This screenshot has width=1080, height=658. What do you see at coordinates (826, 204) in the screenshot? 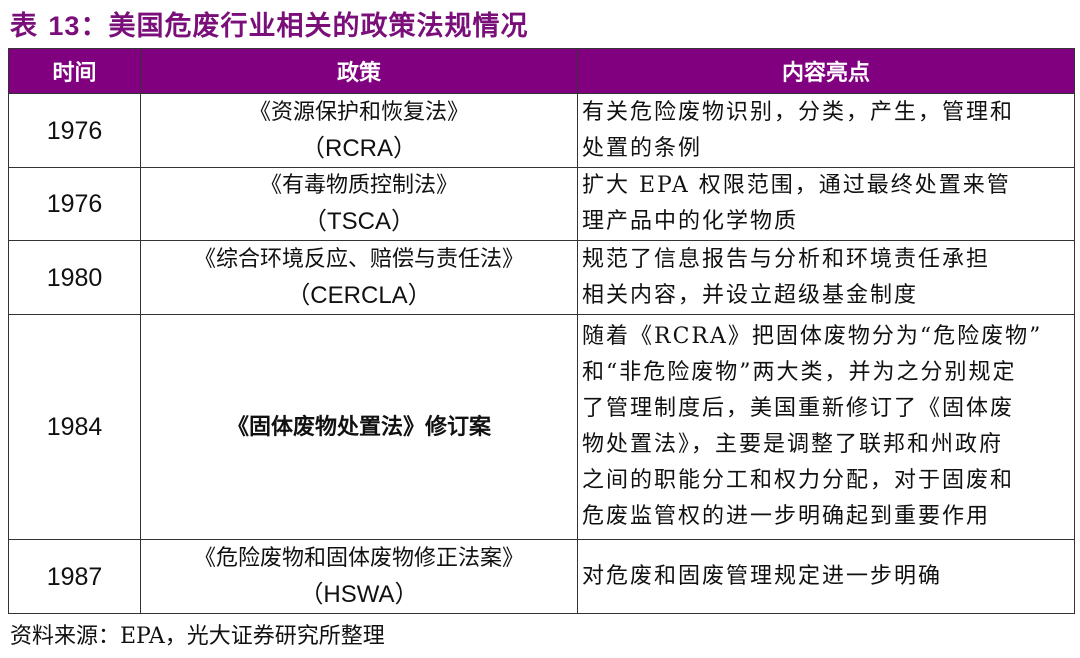
I see `content-cell: 扩大 EPA 权限范围，通过最终处置来管 理产品中的化学物质` at bounding box center [826, 204].